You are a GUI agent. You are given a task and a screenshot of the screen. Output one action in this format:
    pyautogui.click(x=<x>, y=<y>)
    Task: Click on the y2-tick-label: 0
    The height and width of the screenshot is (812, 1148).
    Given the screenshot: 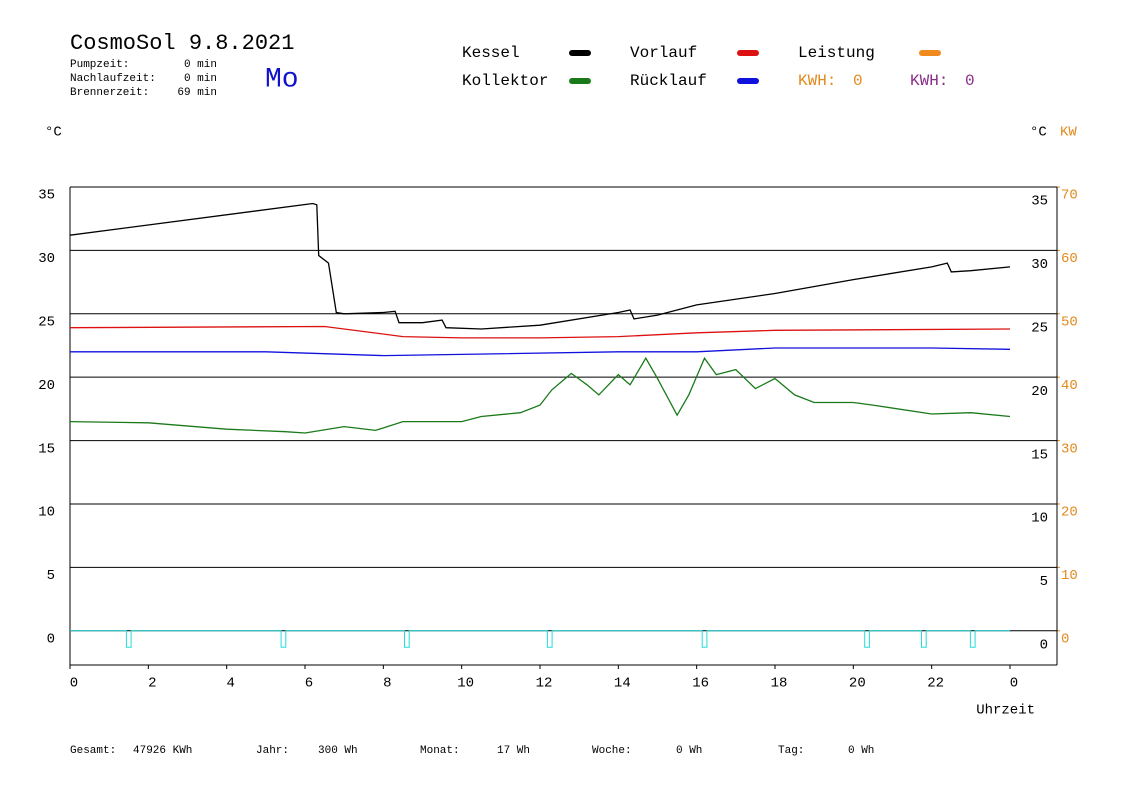 What is the action you would take?
    pyautogui.click(x=1065, y=639)
    